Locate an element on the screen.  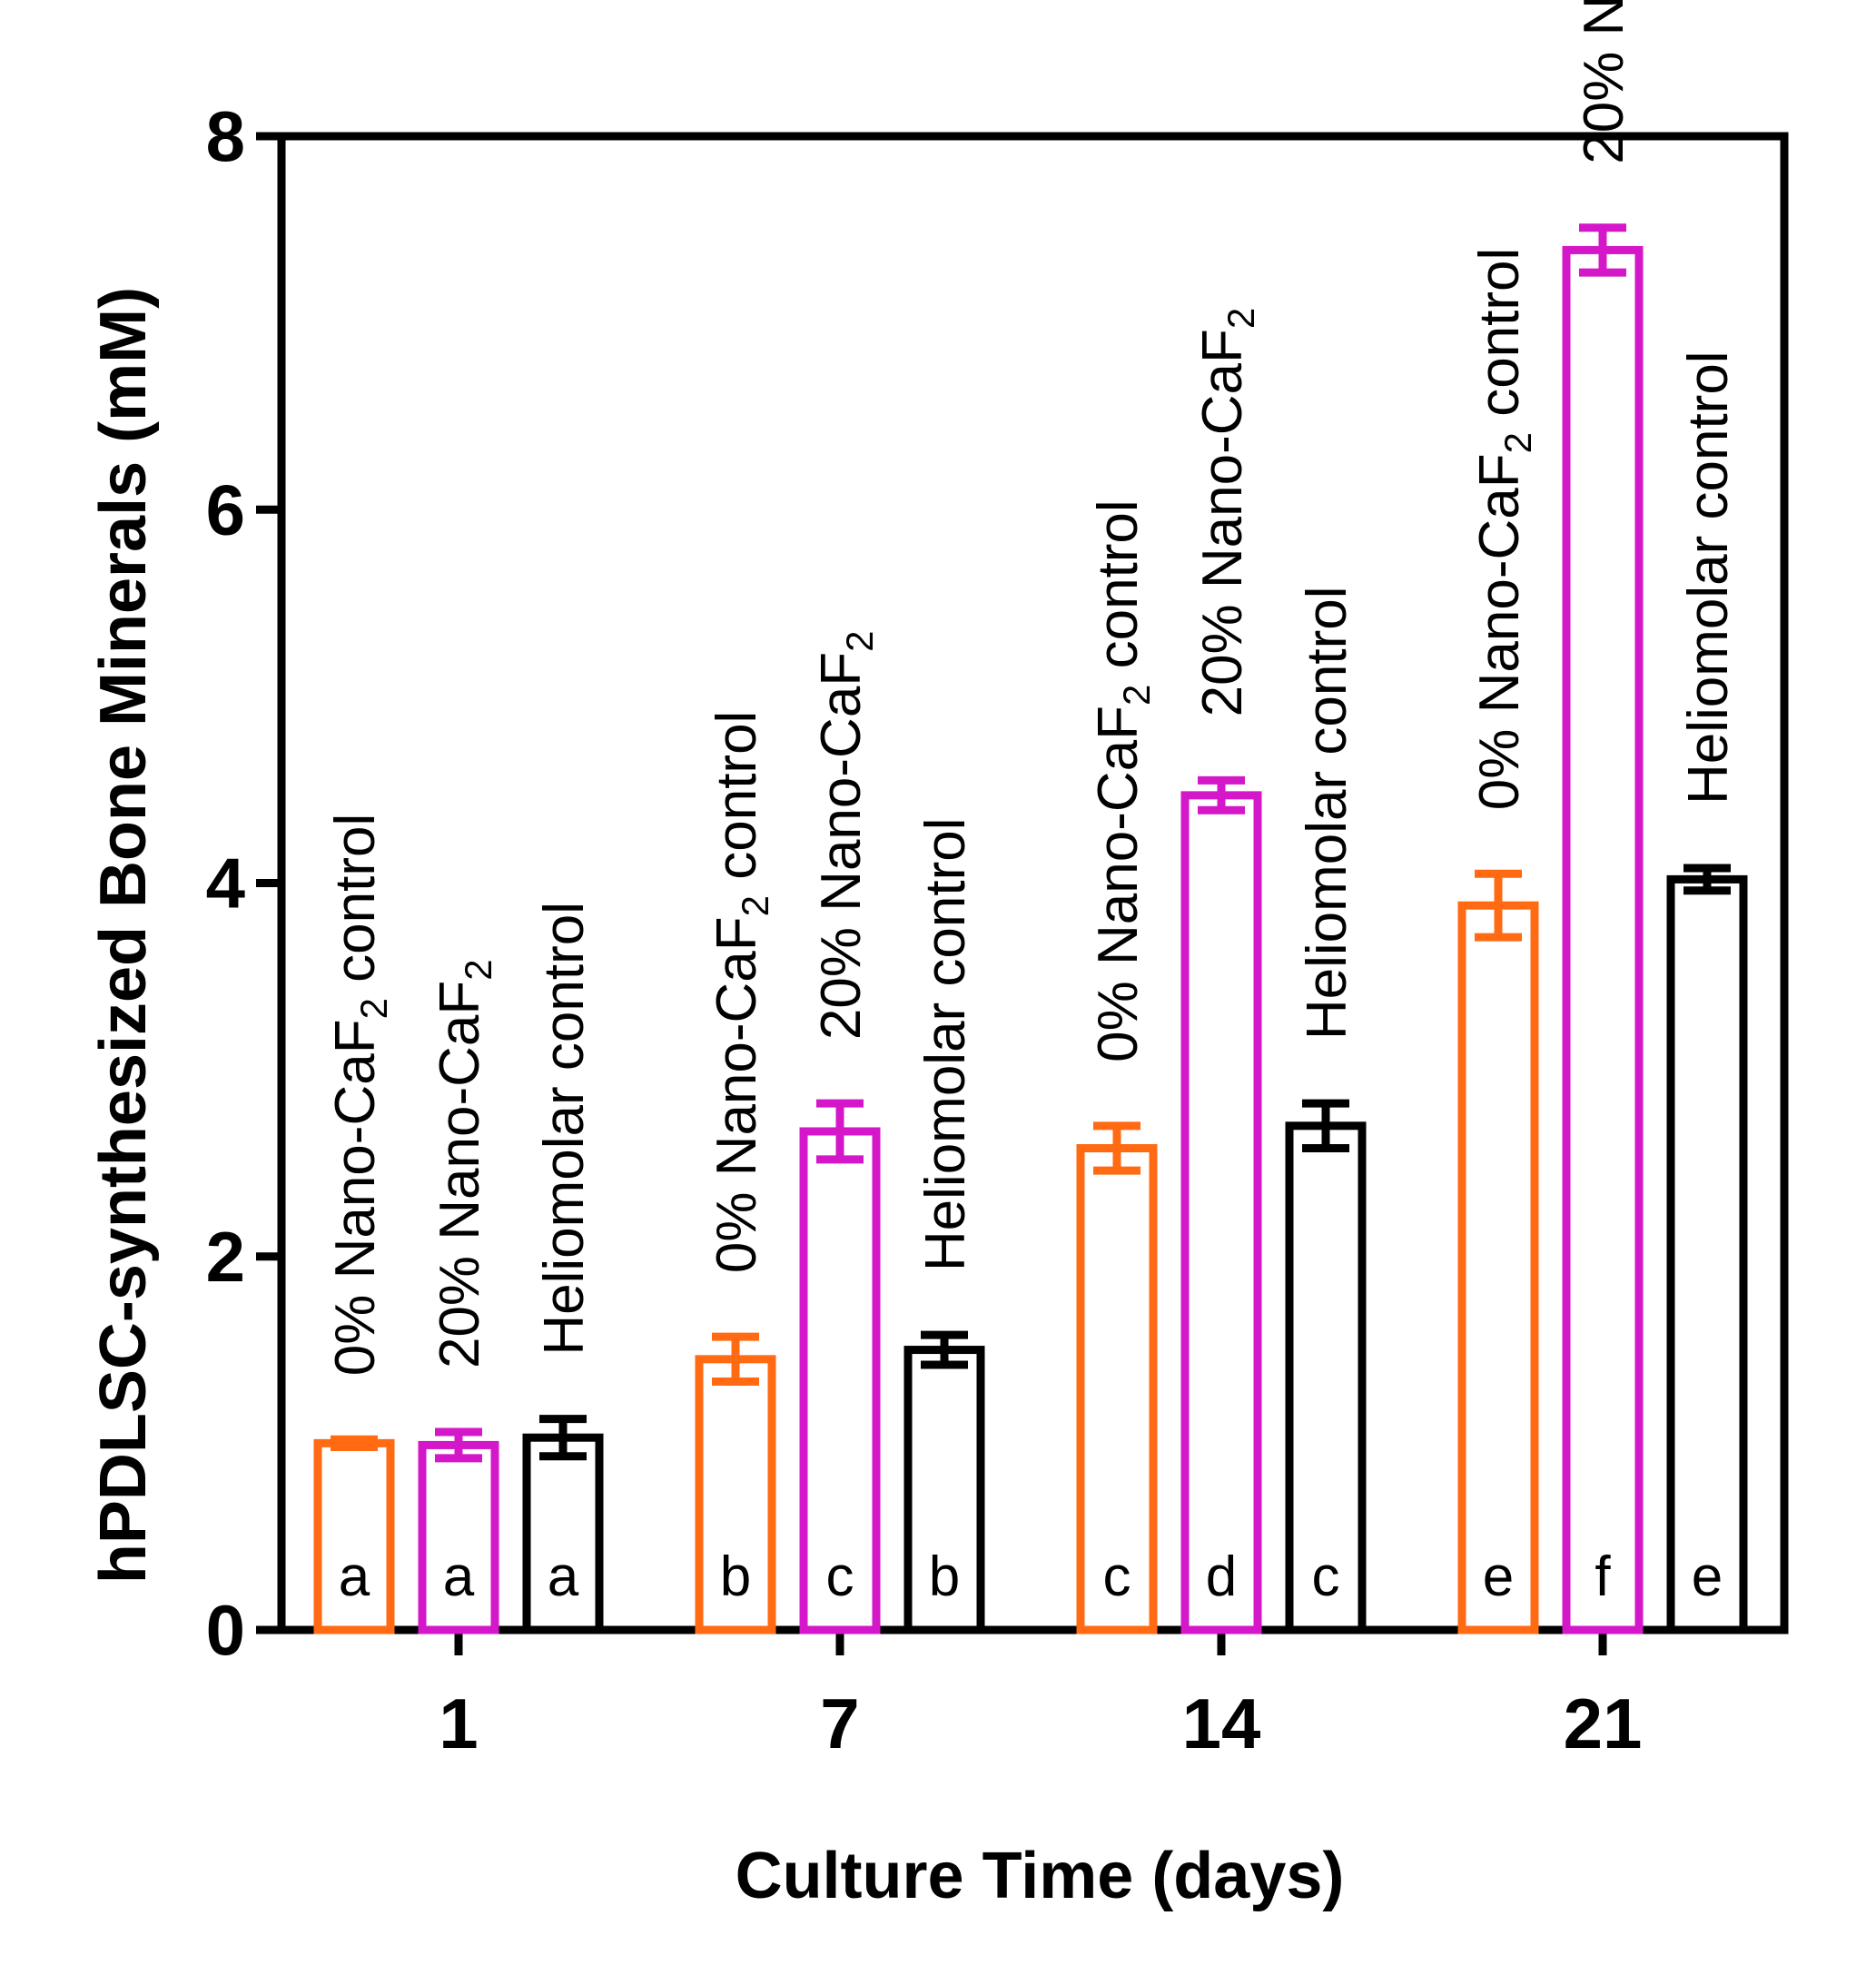
x-tick-label: 1 is located at coordinates (458, 1724).